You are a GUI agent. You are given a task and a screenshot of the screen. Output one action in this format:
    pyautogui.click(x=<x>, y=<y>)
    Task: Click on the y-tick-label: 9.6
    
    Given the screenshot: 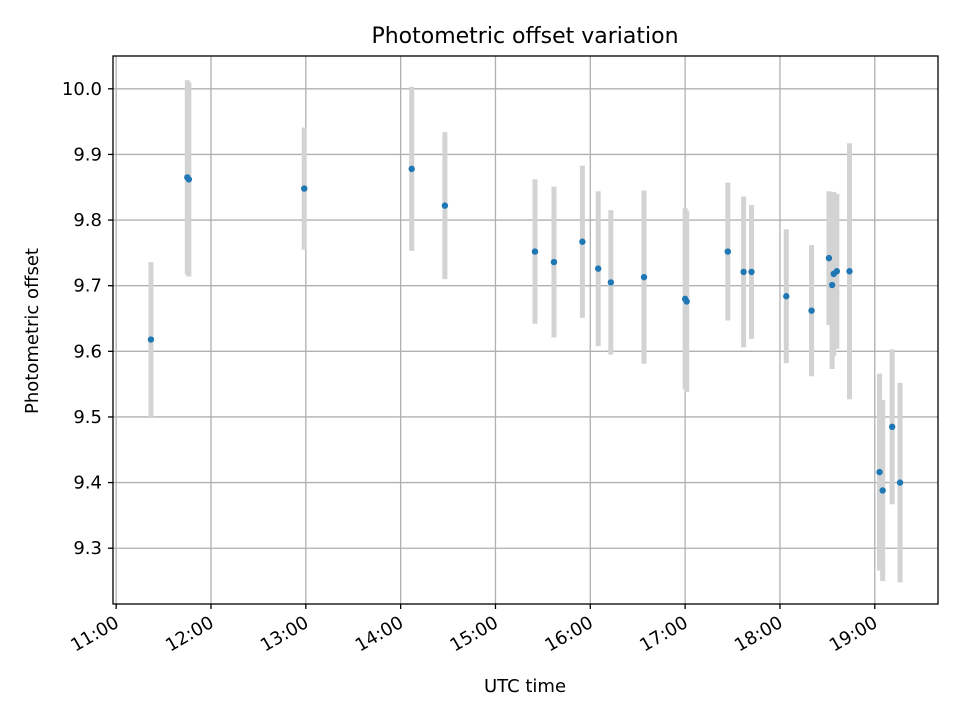 What is the action you would take?
    pyautogui.click(x=87, y=351)
    